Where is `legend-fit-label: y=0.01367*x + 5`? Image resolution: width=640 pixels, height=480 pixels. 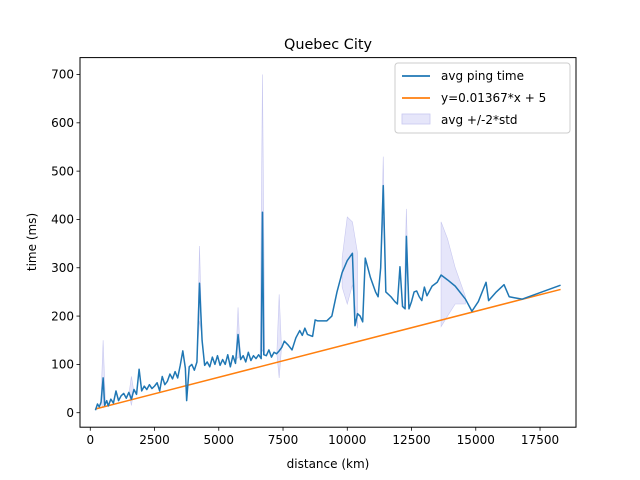
legend-fit-label: y=0.01367*x + 5 is located at coordinates (493, 98).